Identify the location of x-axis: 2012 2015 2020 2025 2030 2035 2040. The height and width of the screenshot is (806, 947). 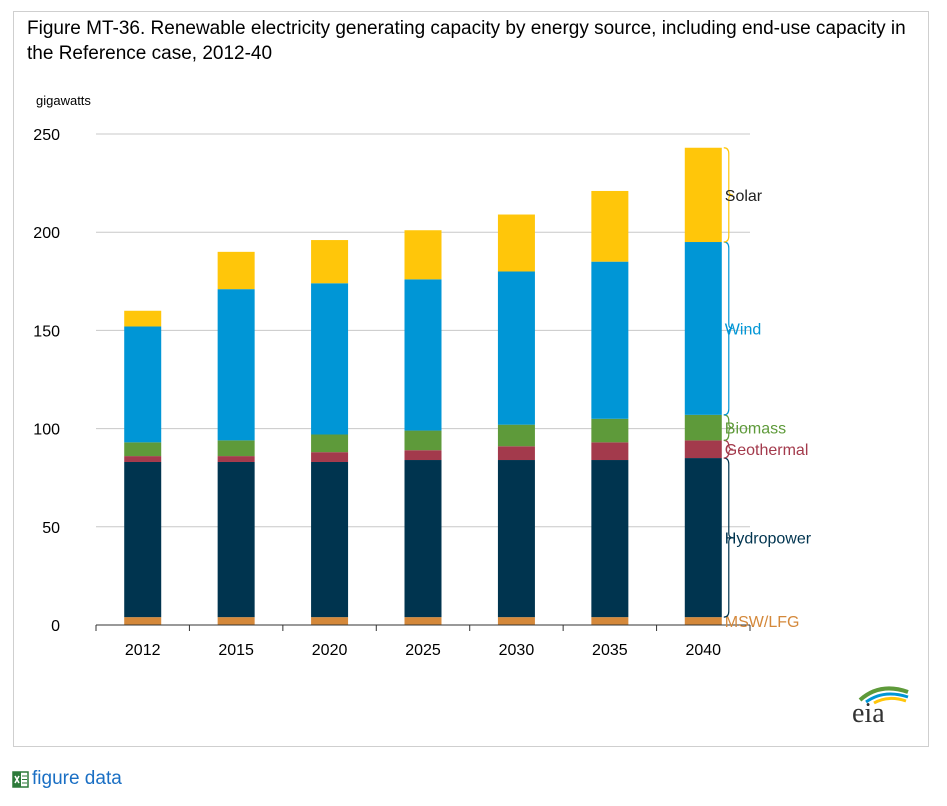
(423, 641).